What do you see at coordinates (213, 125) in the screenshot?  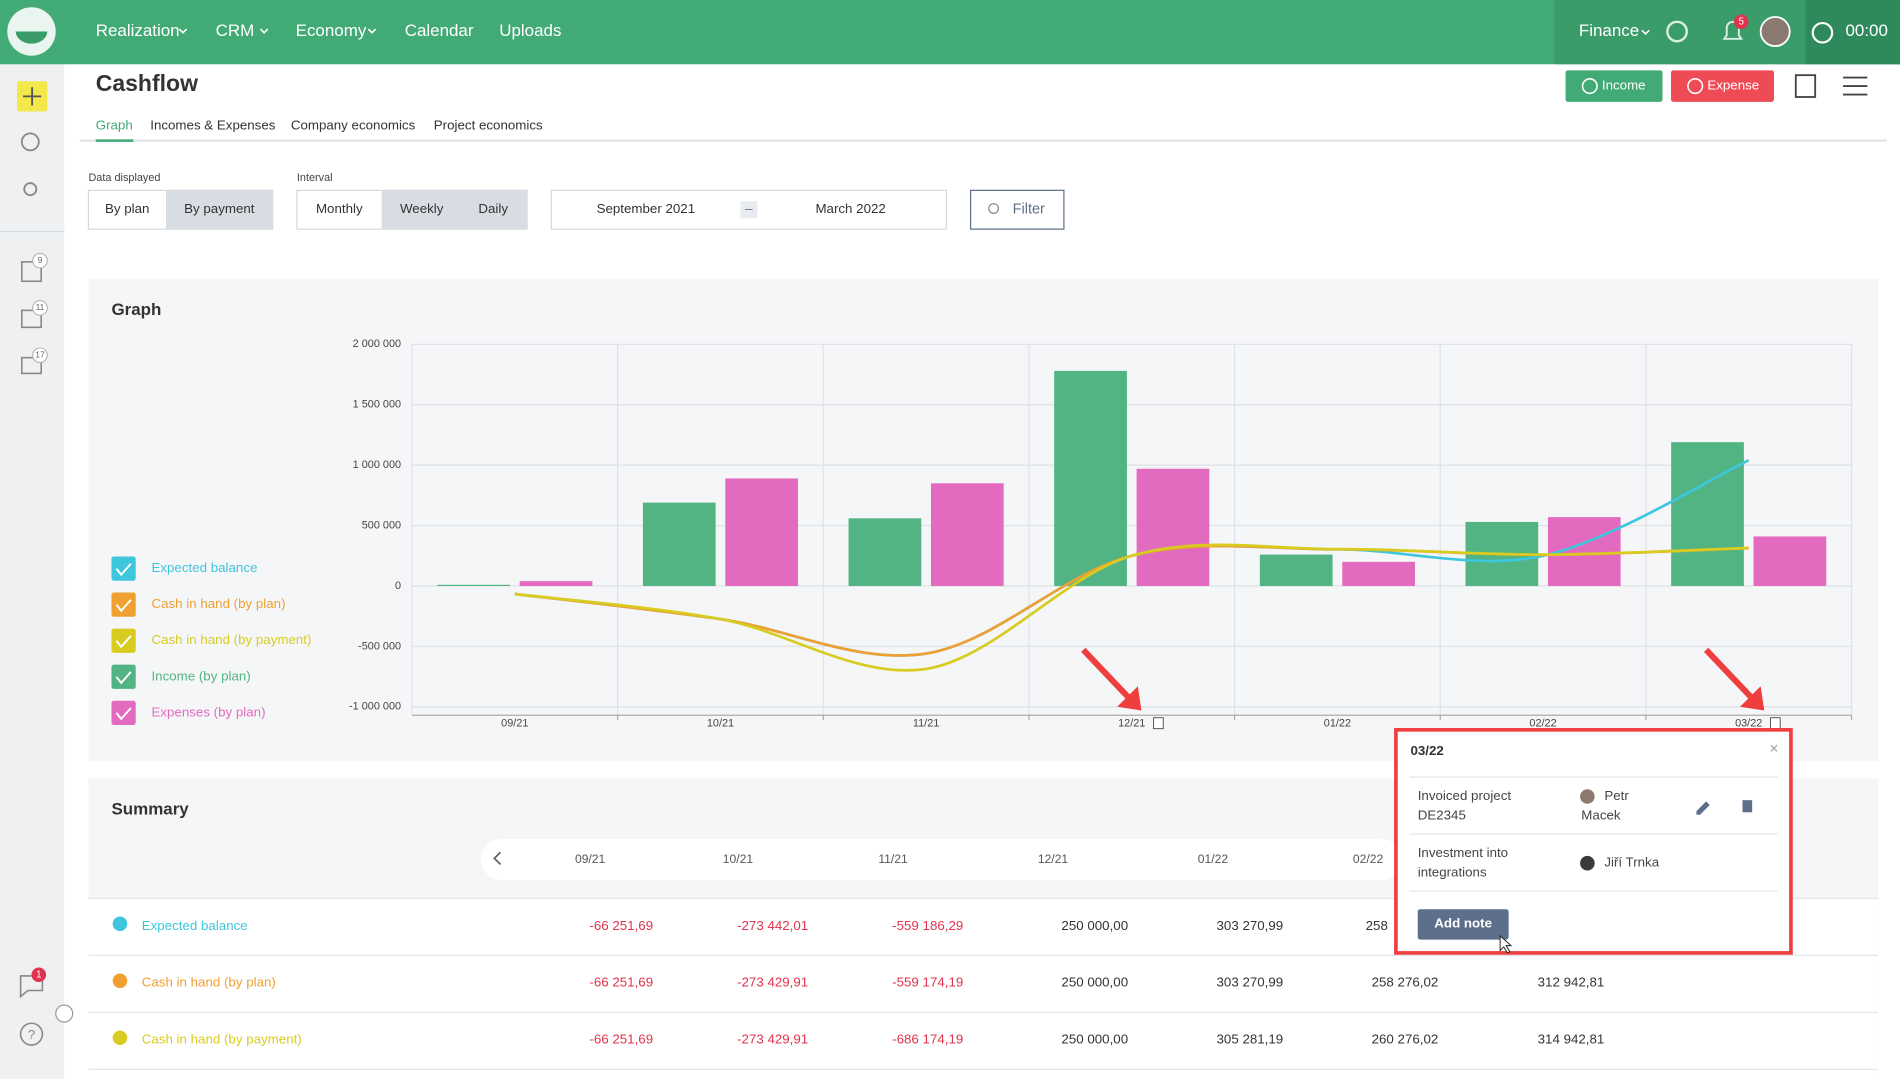 I see `tab: Incomes & Expenses` at bounding box center [213, 125].